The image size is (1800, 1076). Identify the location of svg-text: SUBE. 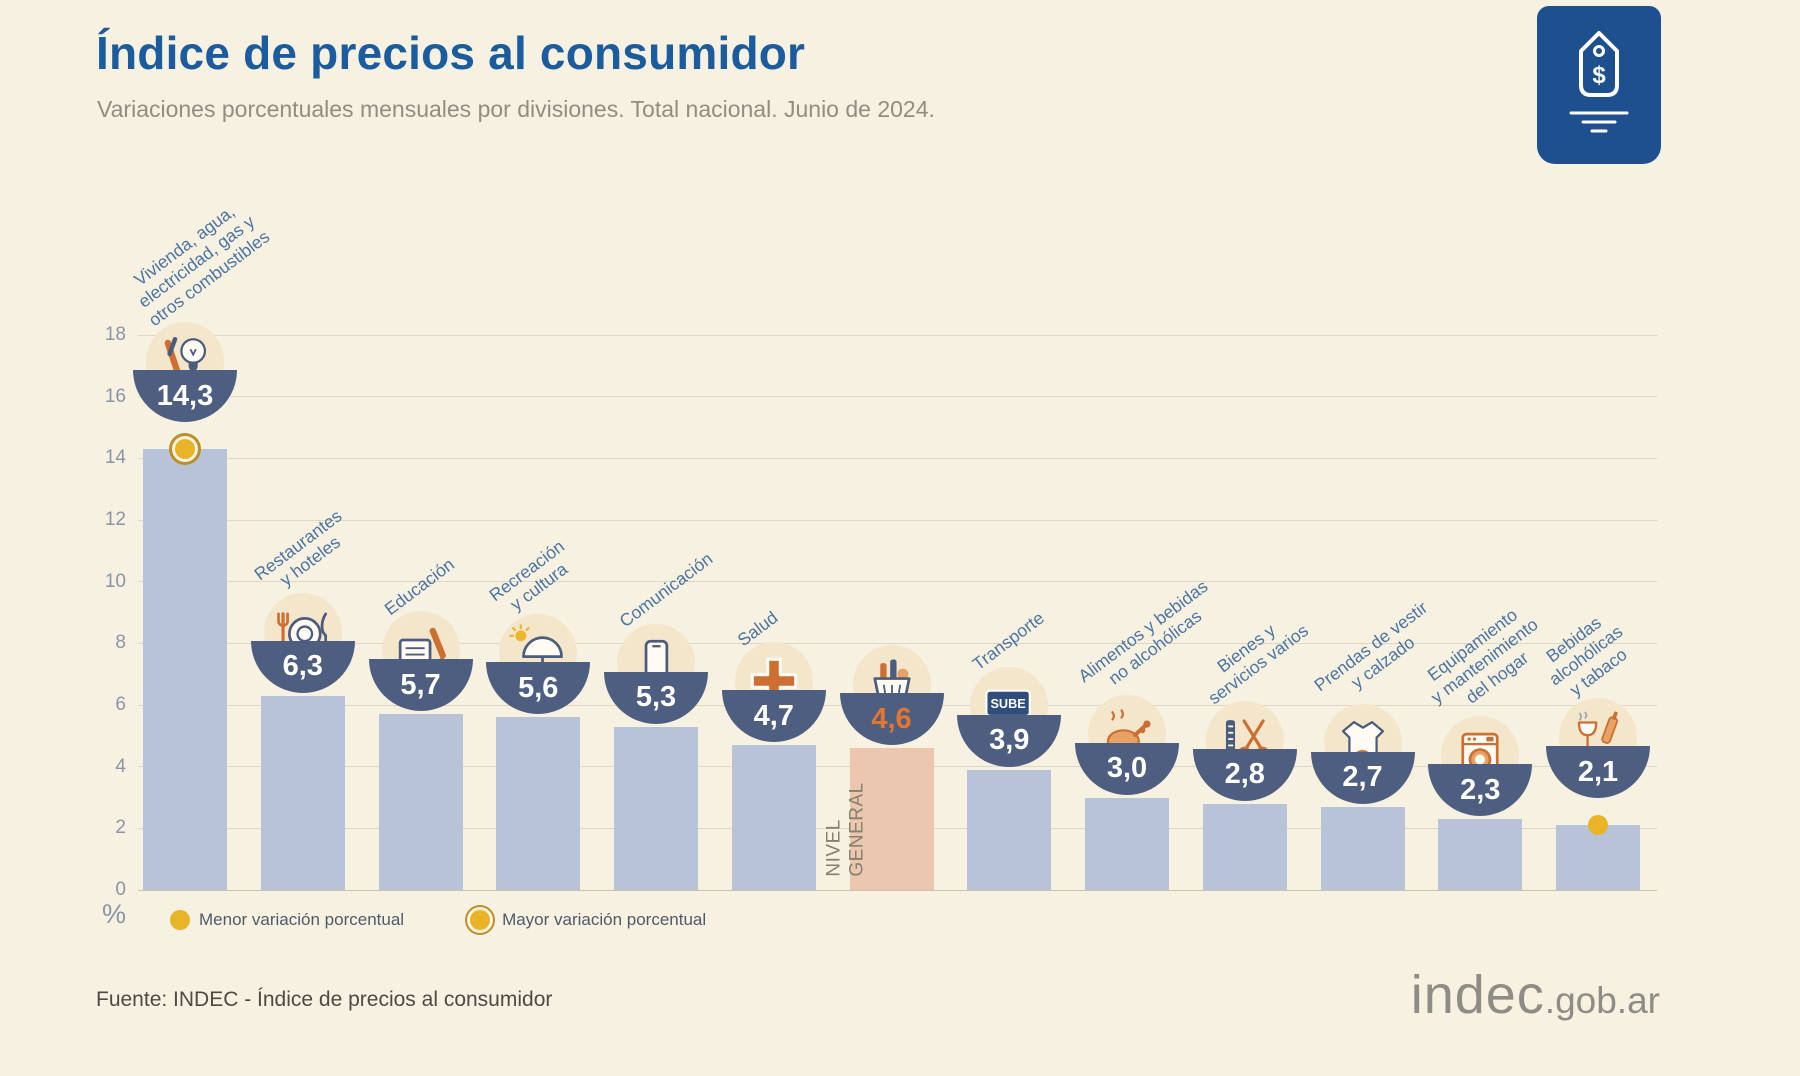
(1008, 704).